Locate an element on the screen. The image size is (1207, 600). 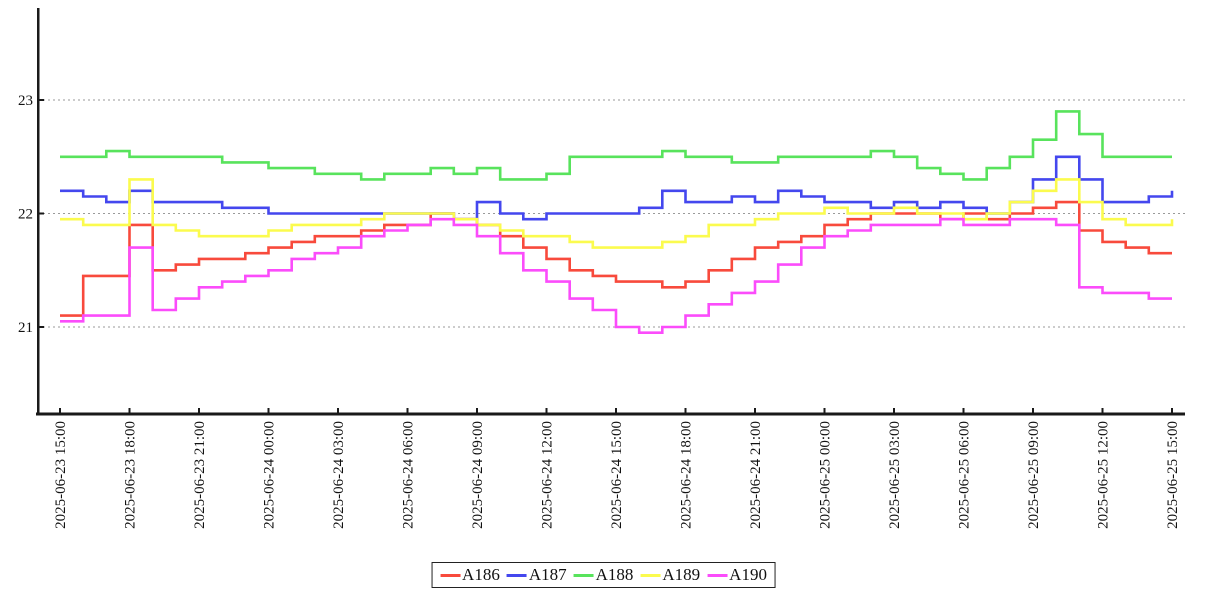
legend-swatch-A188 is located at coordinates (583, 575).